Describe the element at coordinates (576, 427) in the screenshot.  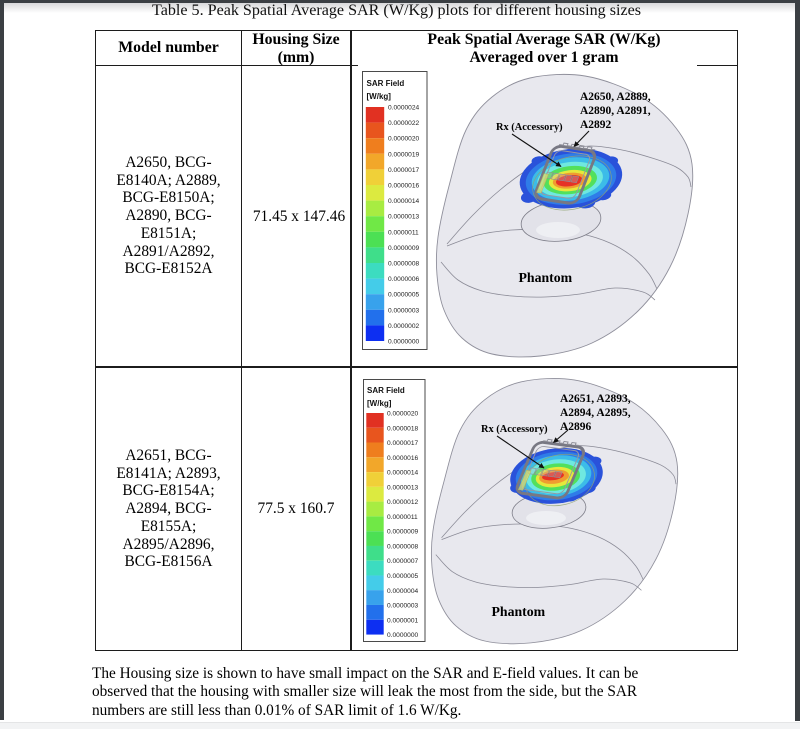
I see `svg-text: A2896` at that location.